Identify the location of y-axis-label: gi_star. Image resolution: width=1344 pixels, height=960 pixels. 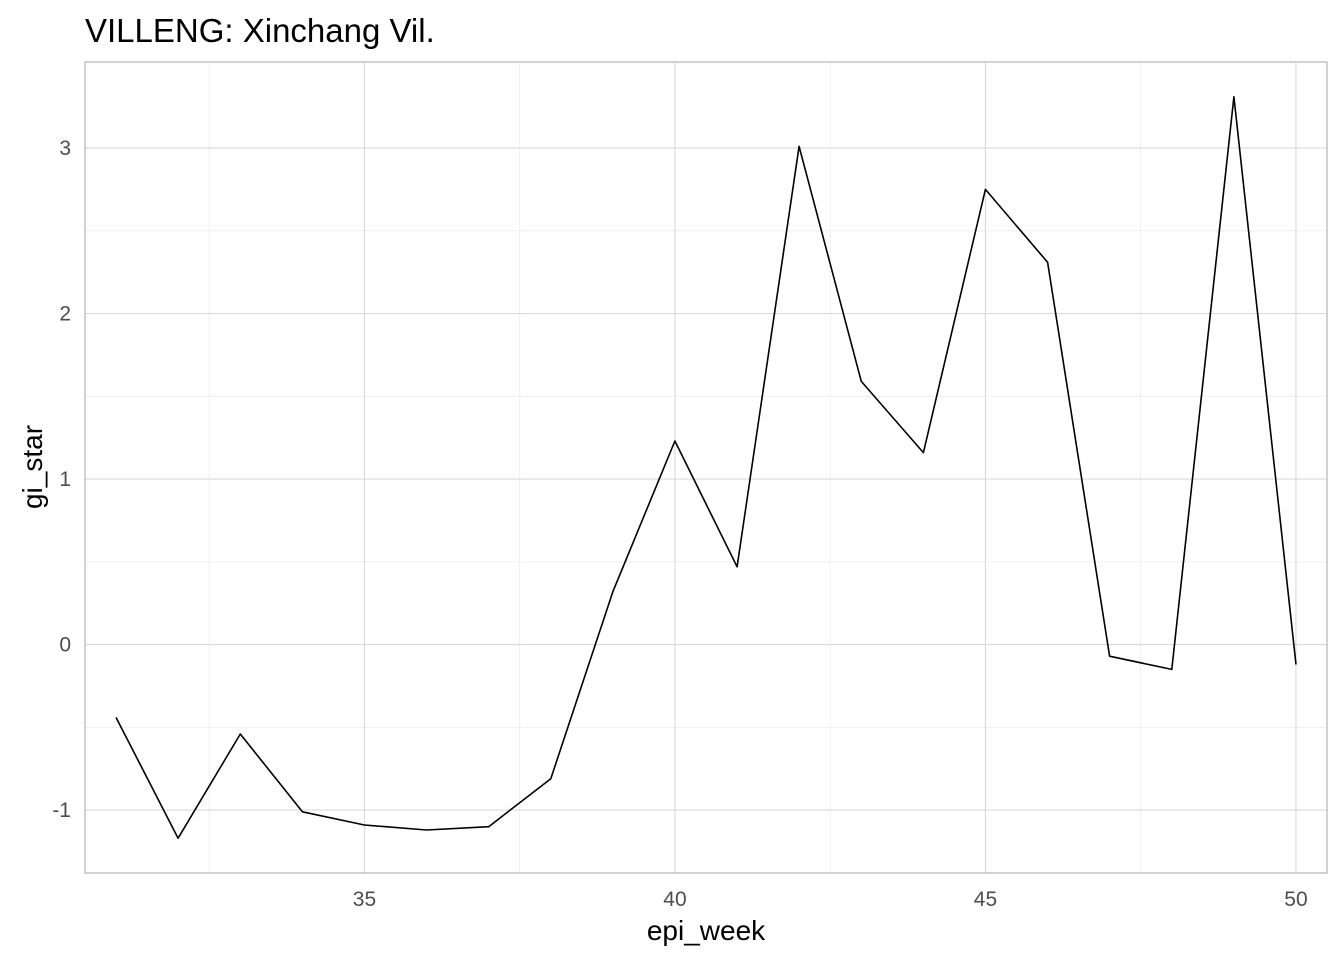
(32, 467).